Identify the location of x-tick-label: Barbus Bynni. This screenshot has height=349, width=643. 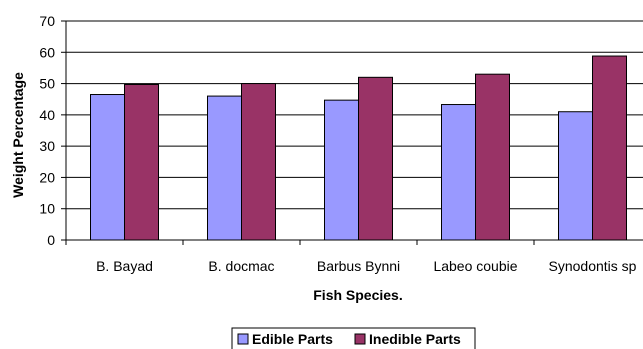
(358, 266).